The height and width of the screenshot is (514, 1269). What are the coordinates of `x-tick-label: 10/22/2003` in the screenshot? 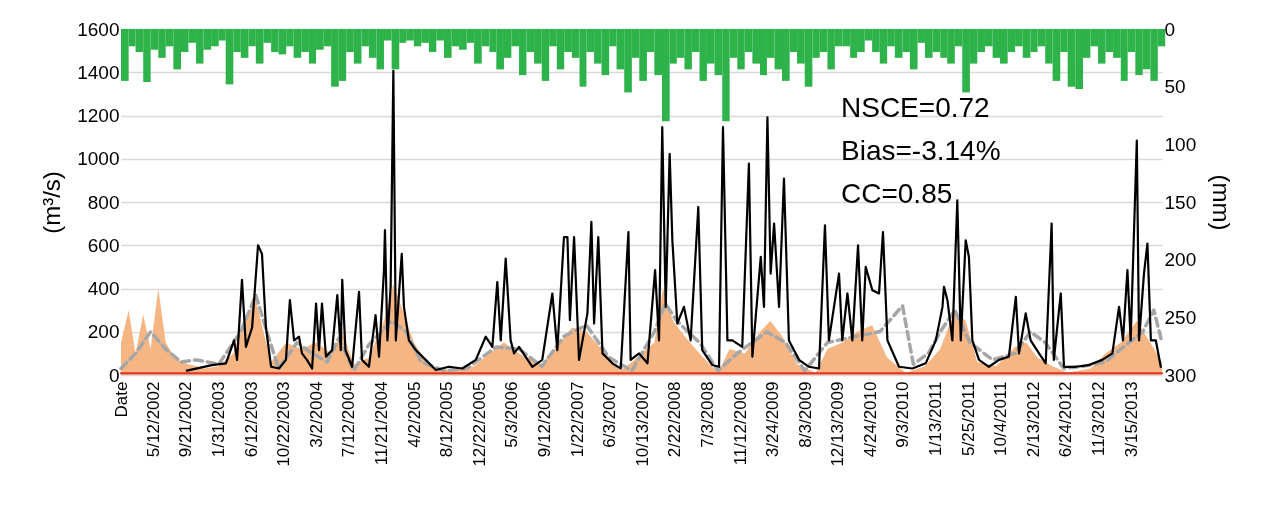 It's located at (284, 424).